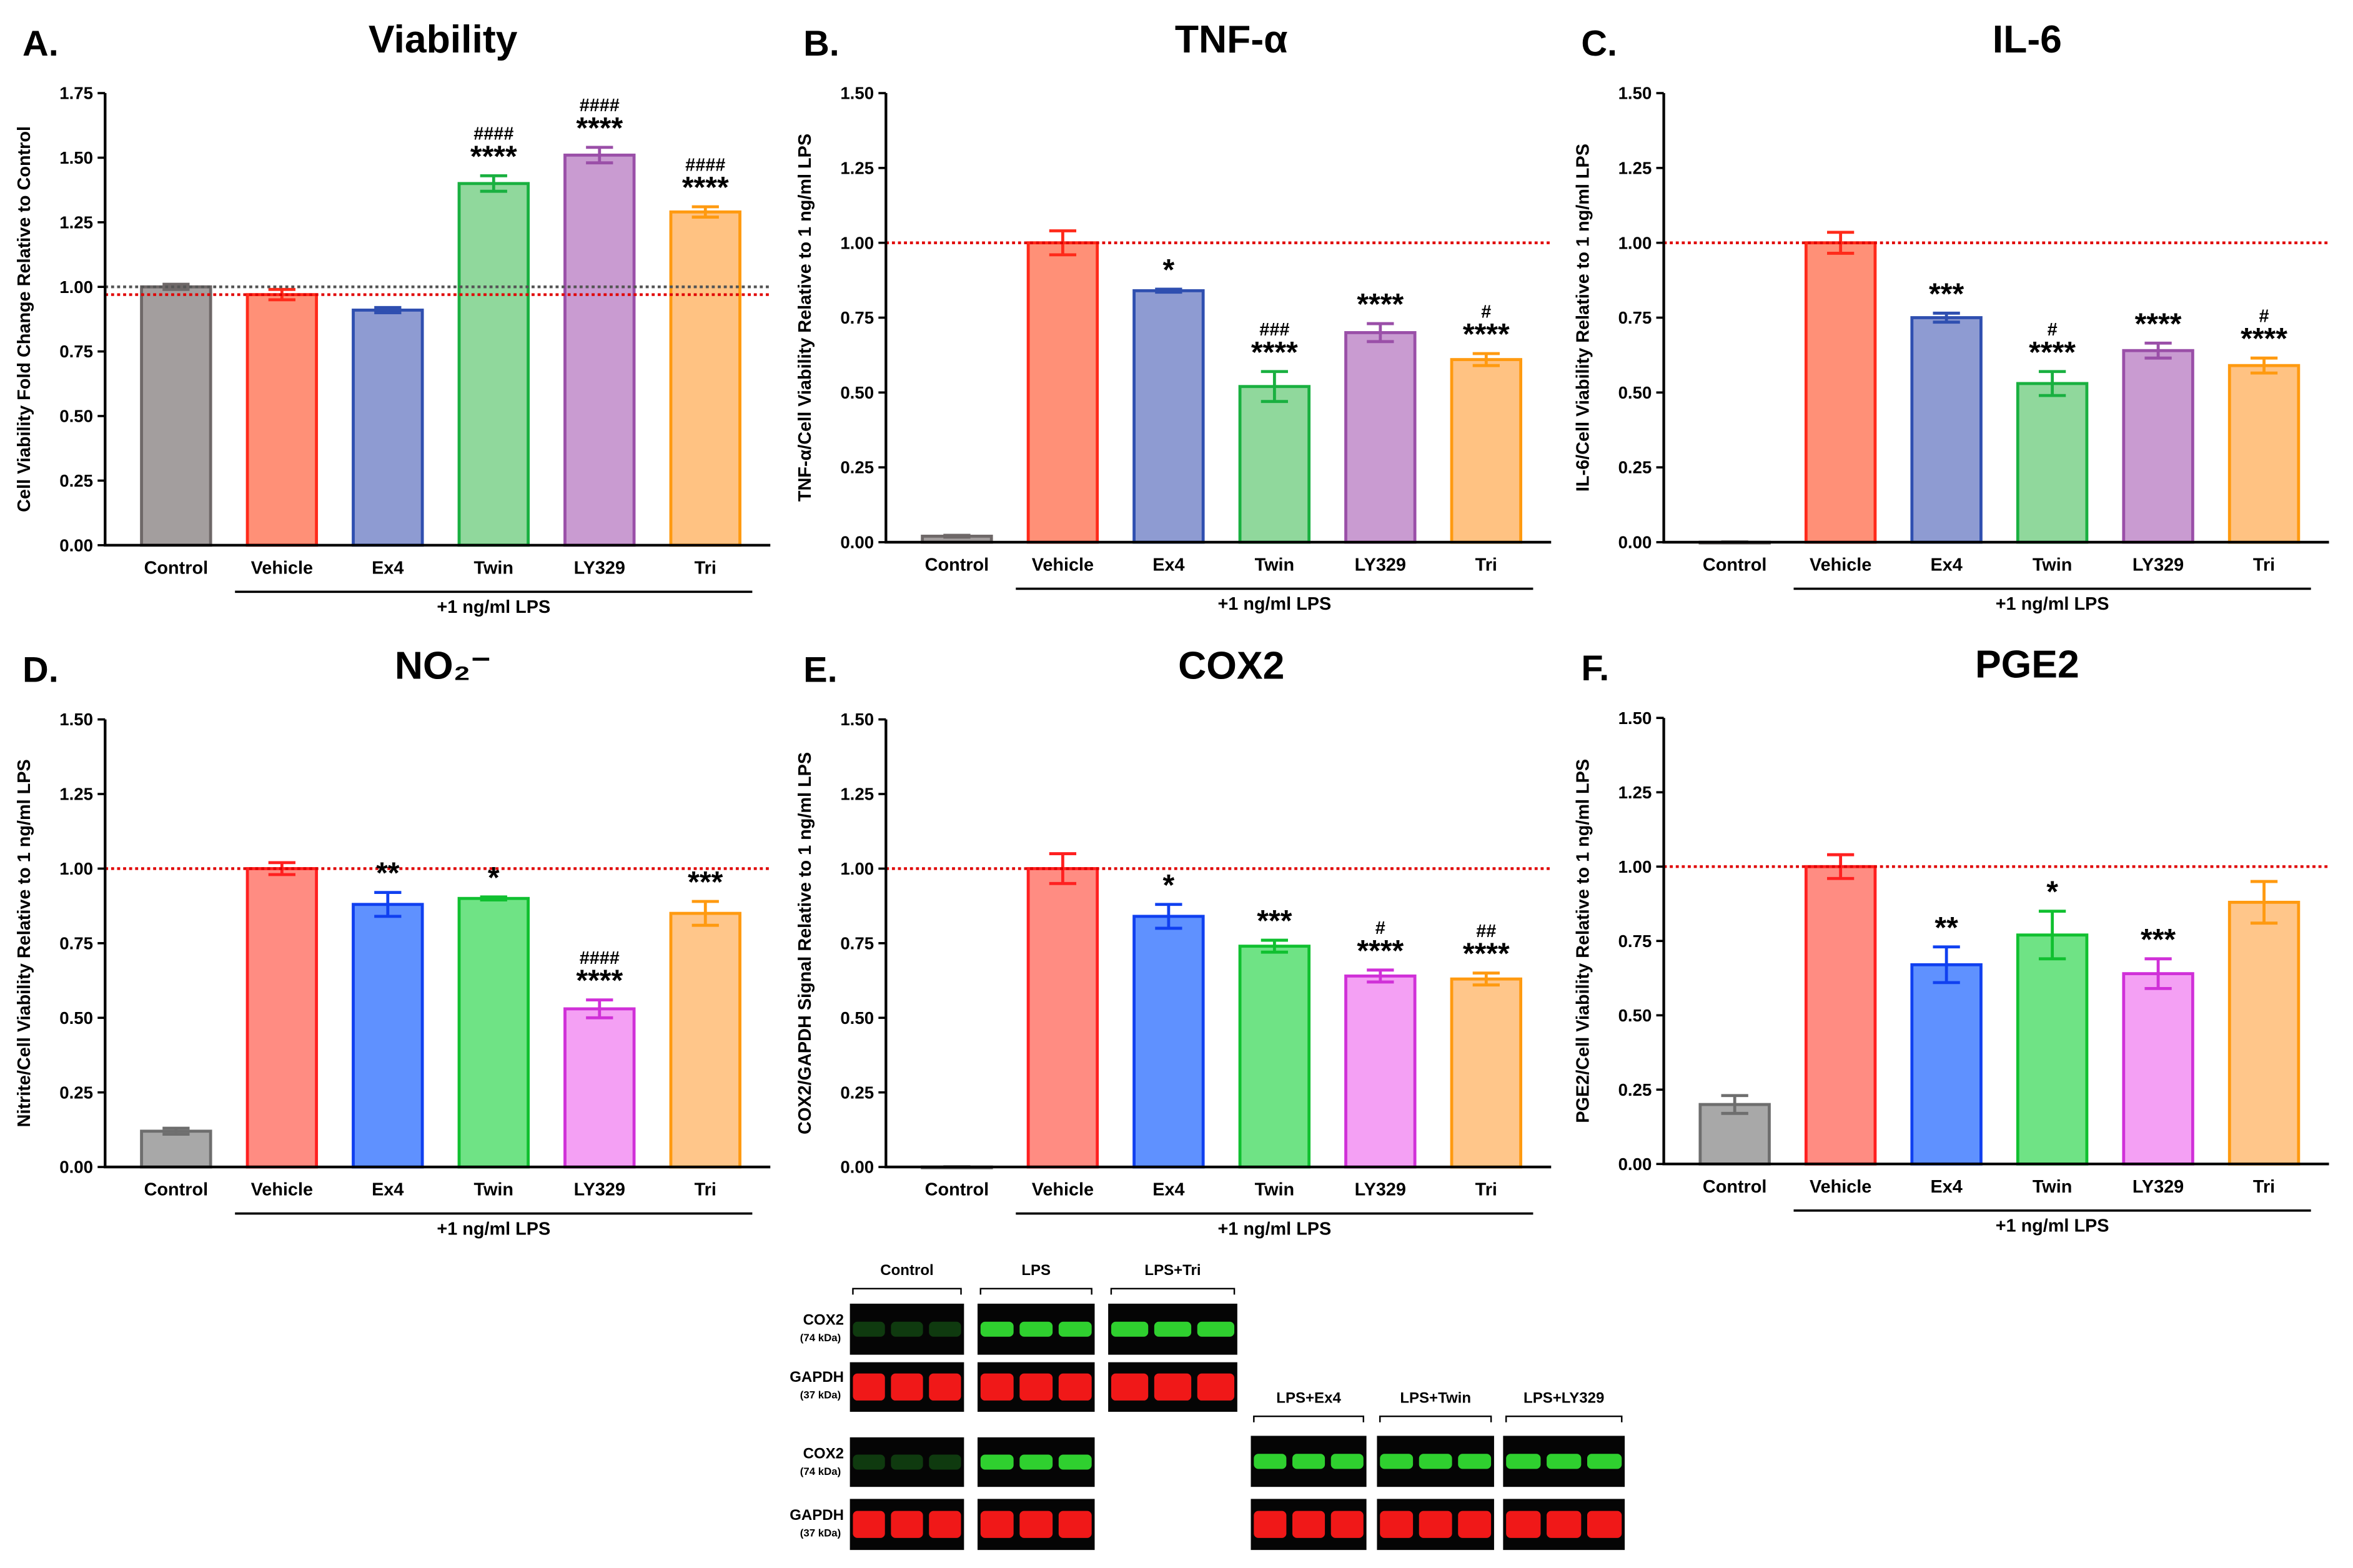  Describe the element at coordinates (1599, 44) in the screenshot. I see `panel-label: C.` at that location.